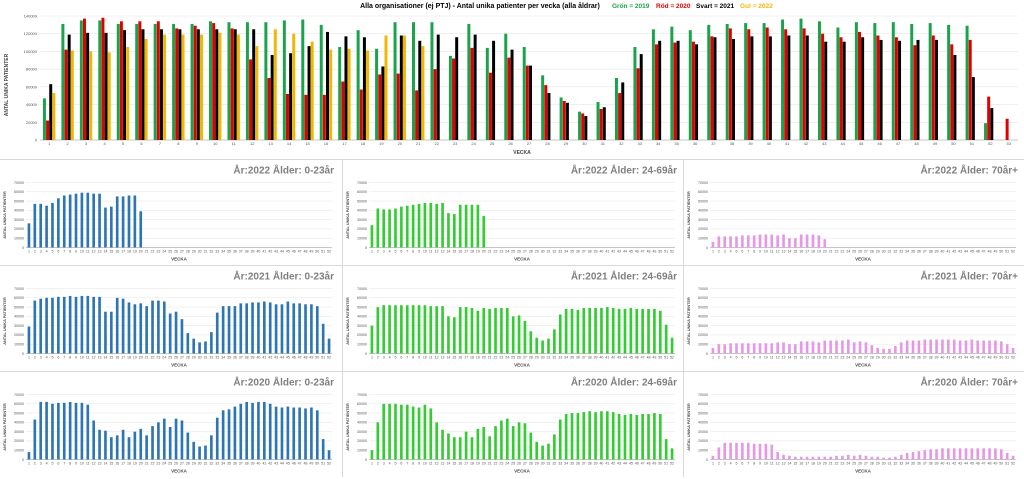 Image resolution: width=1024 pixels, height=479 pixels. Describe the element at coordinates (831, 358) in the screenshot. I see `x-tick-label: 21` at that location.